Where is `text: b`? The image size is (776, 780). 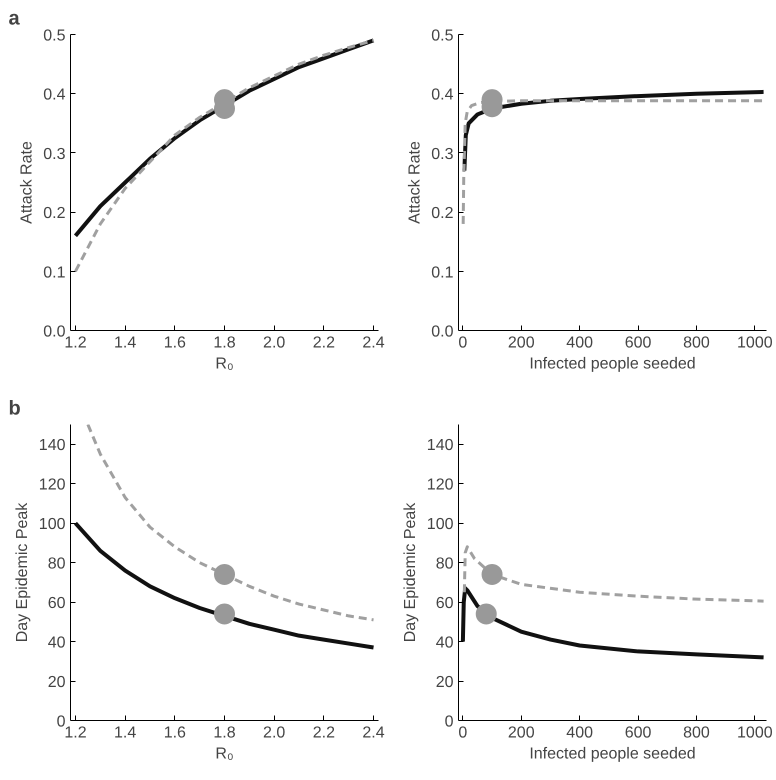 text: b is located at coordinates (14, 409).